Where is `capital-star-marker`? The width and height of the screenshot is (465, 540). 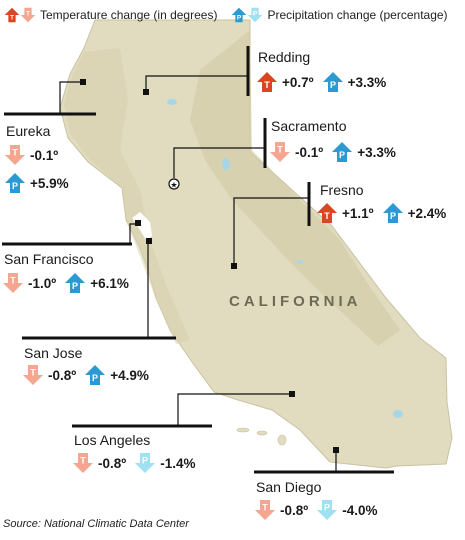 capital-star-marker is located at coordinates (174, 184).